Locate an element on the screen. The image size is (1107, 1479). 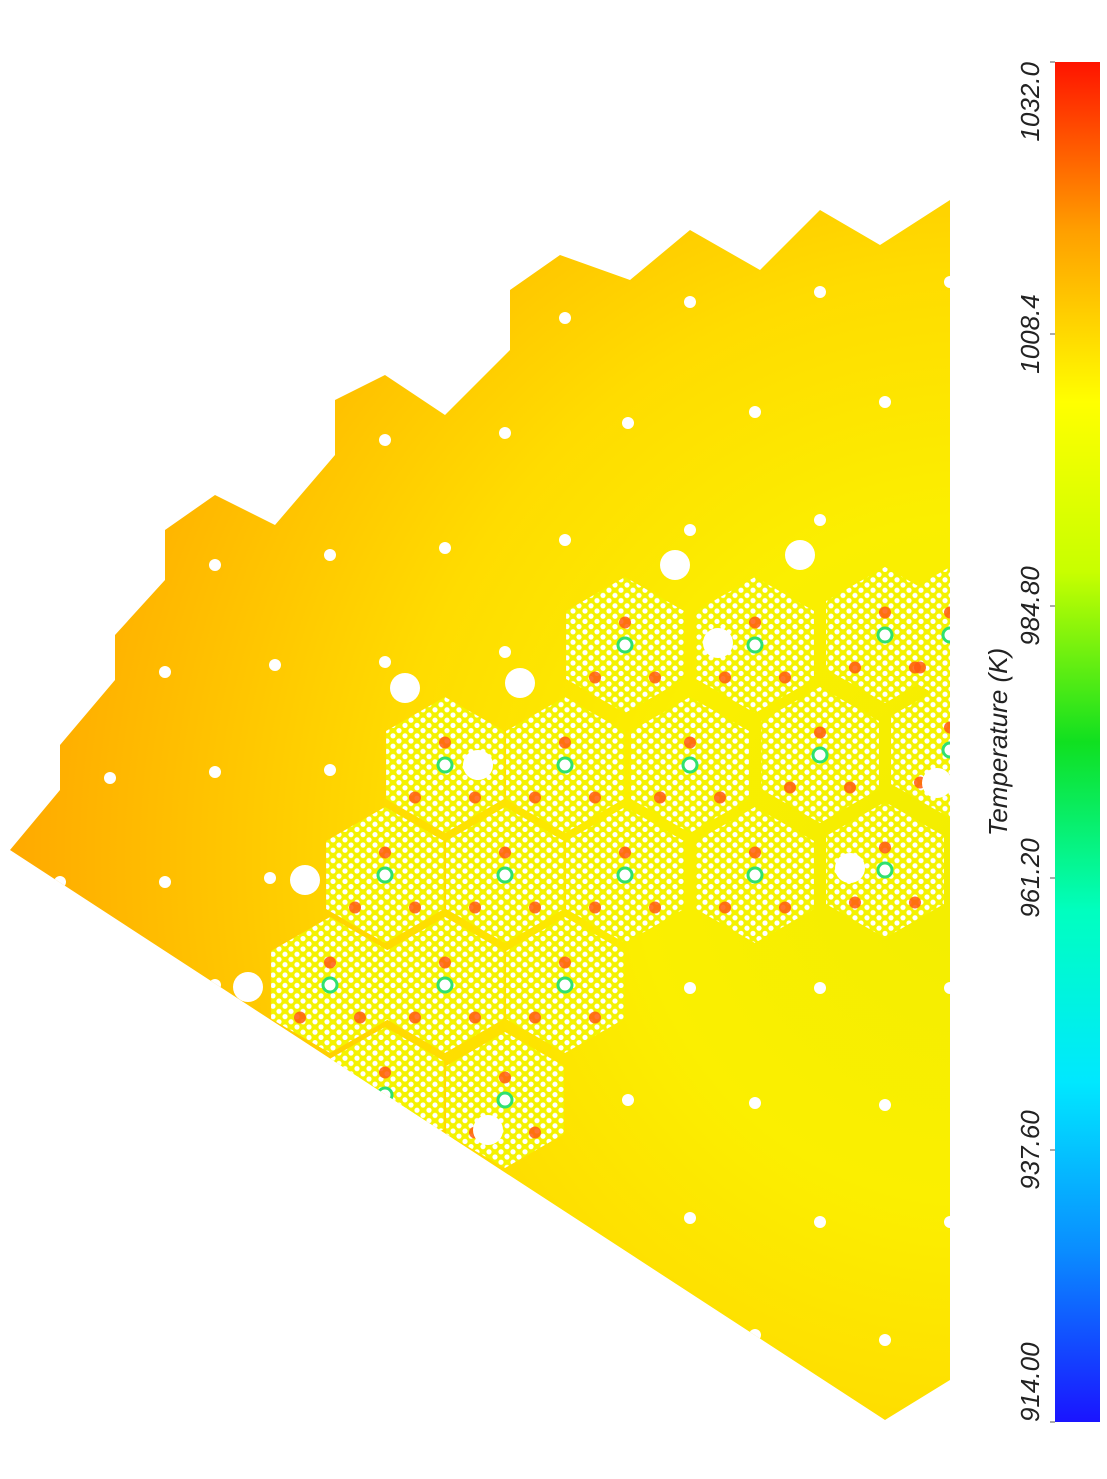
colorbar-tick-label: 914.00 is located at coordinates (1030, 1382).